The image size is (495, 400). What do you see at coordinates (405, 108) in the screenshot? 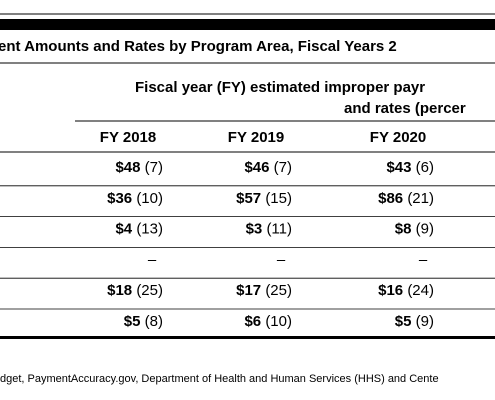
I see `group-header: and rates (percer` at bounding box center [405, 108].